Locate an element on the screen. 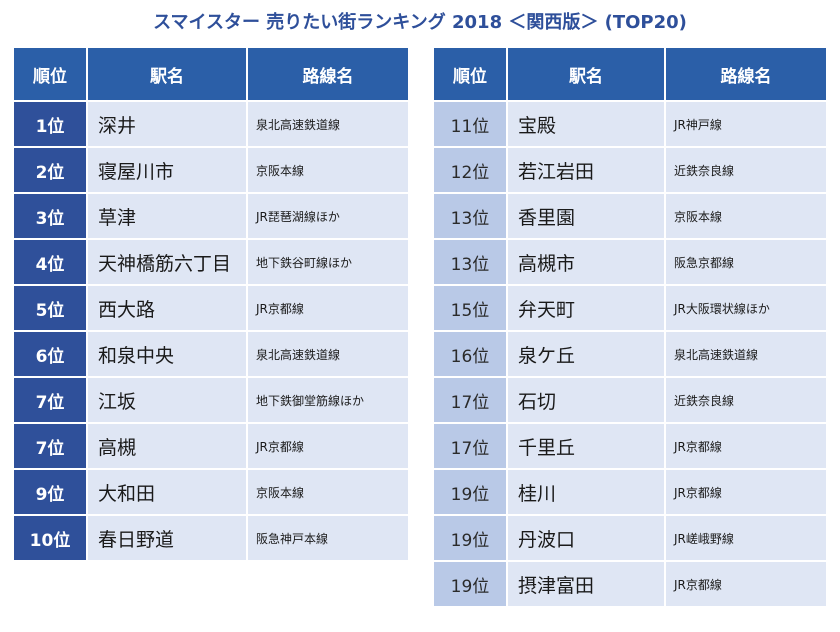 The height and width of the screenshot is (632, 840). table-row: 7位 高槻 JR京都線 is located at coordinates (211, 446).